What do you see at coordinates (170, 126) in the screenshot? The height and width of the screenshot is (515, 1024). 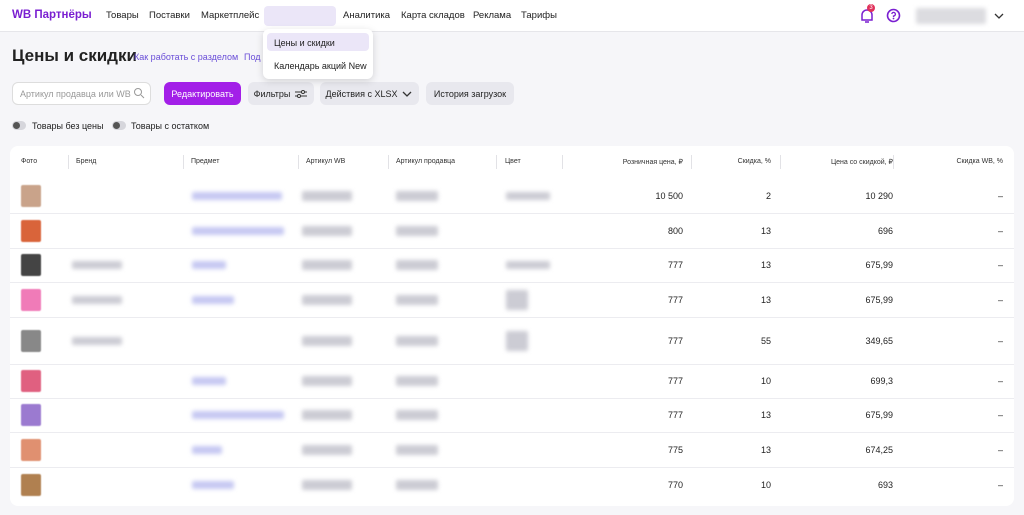 I see `toggle-label: Товары с остатком` at bounding box center [170, 126].